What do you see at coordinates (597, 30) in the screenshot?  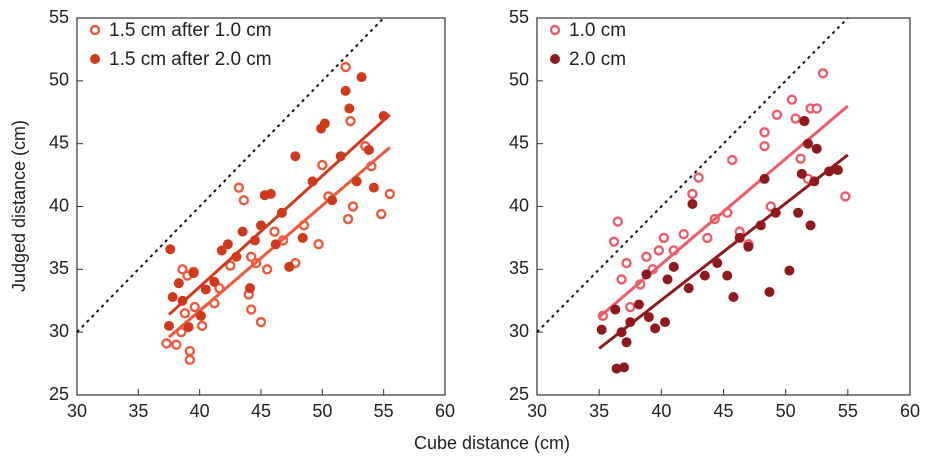 I see `legend-label: 1.0 cm` at bounding box center [597, 30].